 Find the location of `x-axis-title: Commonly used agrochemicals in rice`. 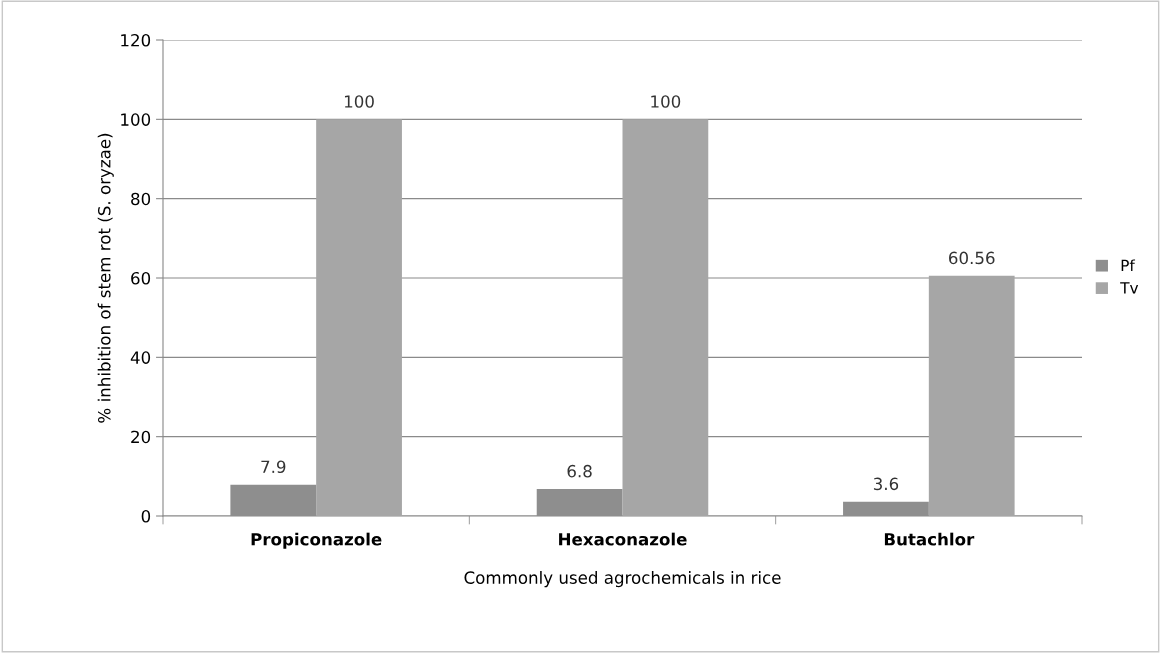

x-axis-title: Commonly used agrochemicals in rice is located at coordinates (622, 579).